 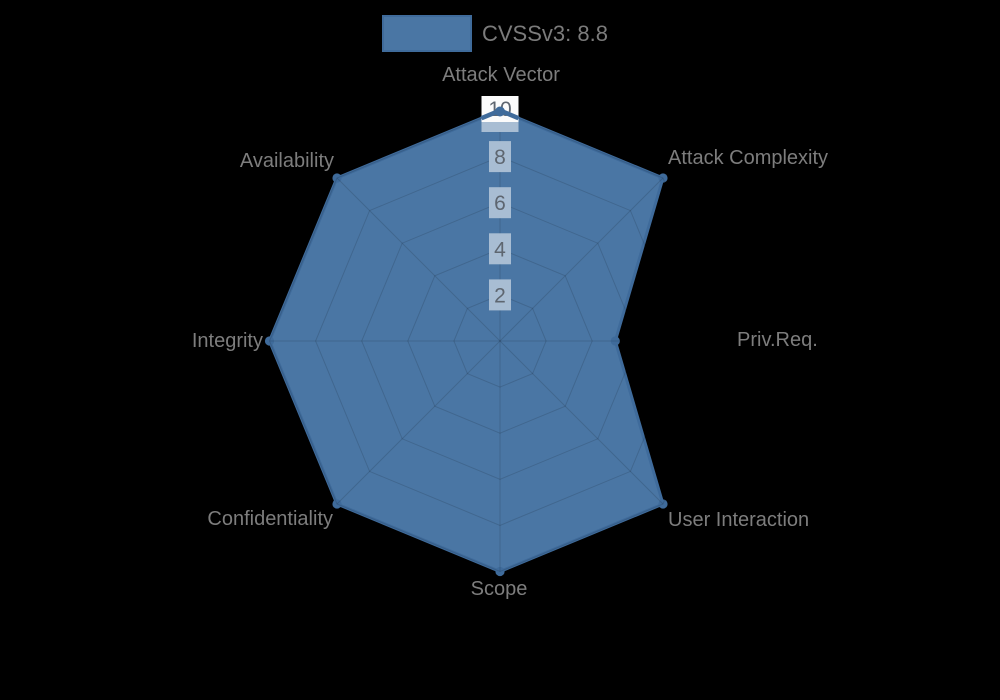 What do you see at coordinates (777, 340) in the screenshot?
I see `axis-label-priv-req-: Priv.Req.` at bounding box center [777, 340].